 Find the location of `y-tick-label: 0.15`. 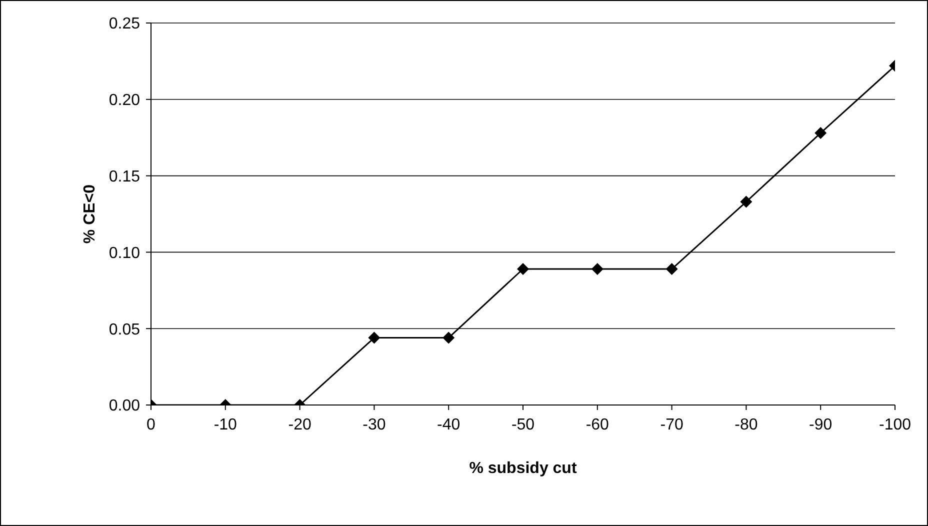

y-tick-label: 0.15 is located at coordinates (124, 177).